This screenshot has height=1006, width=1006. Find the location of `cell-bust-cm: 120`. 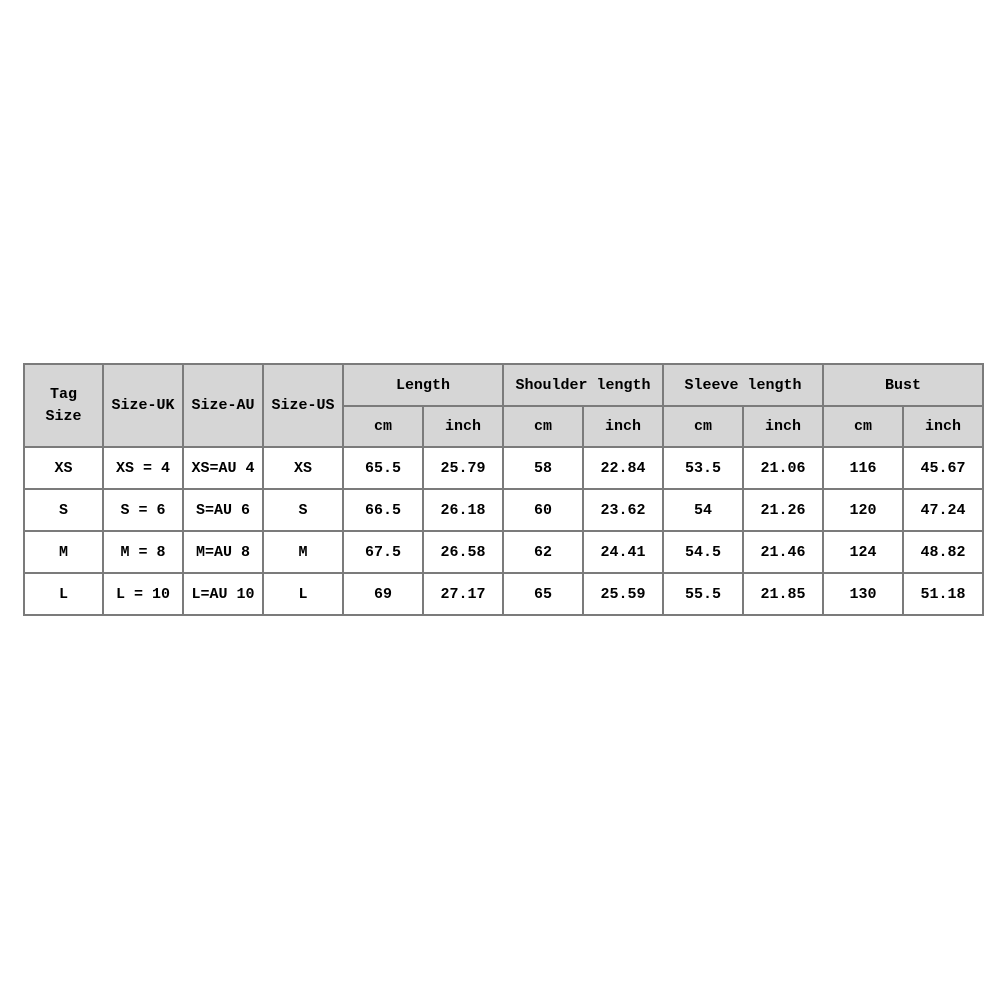

cell-bust-cm: 120 is located at coordinates (863, 510).